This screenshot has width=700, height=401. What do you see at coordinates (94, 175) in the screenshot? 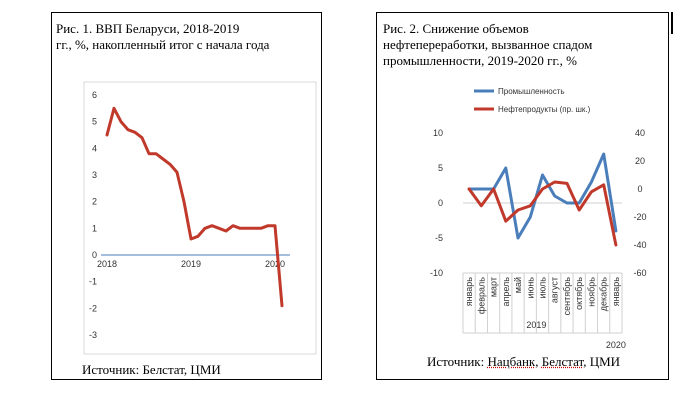
I see `figure1-y-tick-label: 3` at bounding box center [94, 175].